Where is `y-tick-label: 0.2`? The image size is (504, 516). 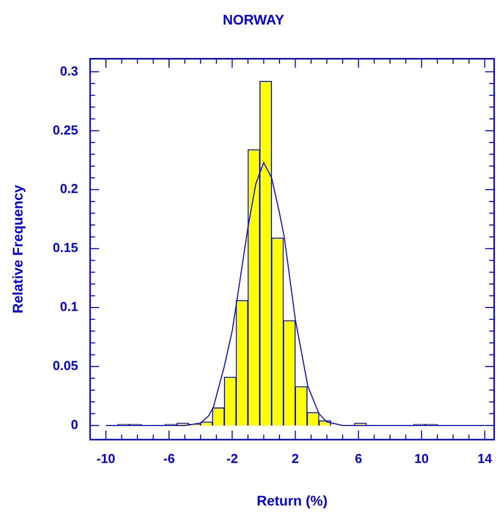
y-tick-label: 0.2 is located at coordinates (69, 188).